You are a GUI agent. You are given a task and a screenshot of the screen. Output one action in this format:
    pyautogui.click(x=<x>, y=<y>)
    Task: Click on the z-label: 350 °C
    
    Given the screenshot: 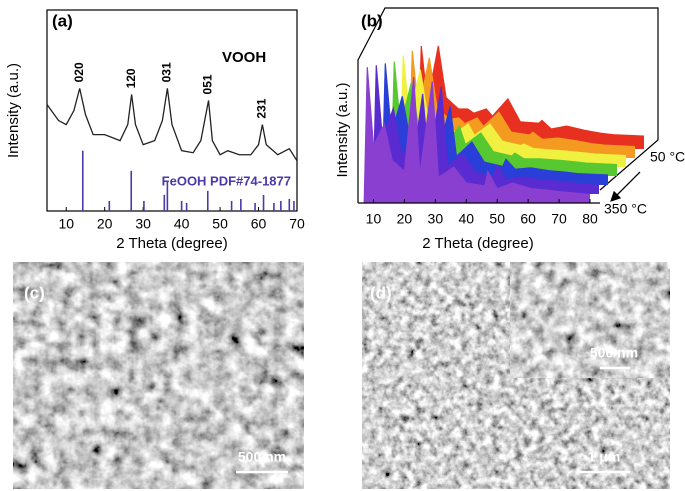 What is the action you would take?
    pyautogui.click(x=625, y=209)
    